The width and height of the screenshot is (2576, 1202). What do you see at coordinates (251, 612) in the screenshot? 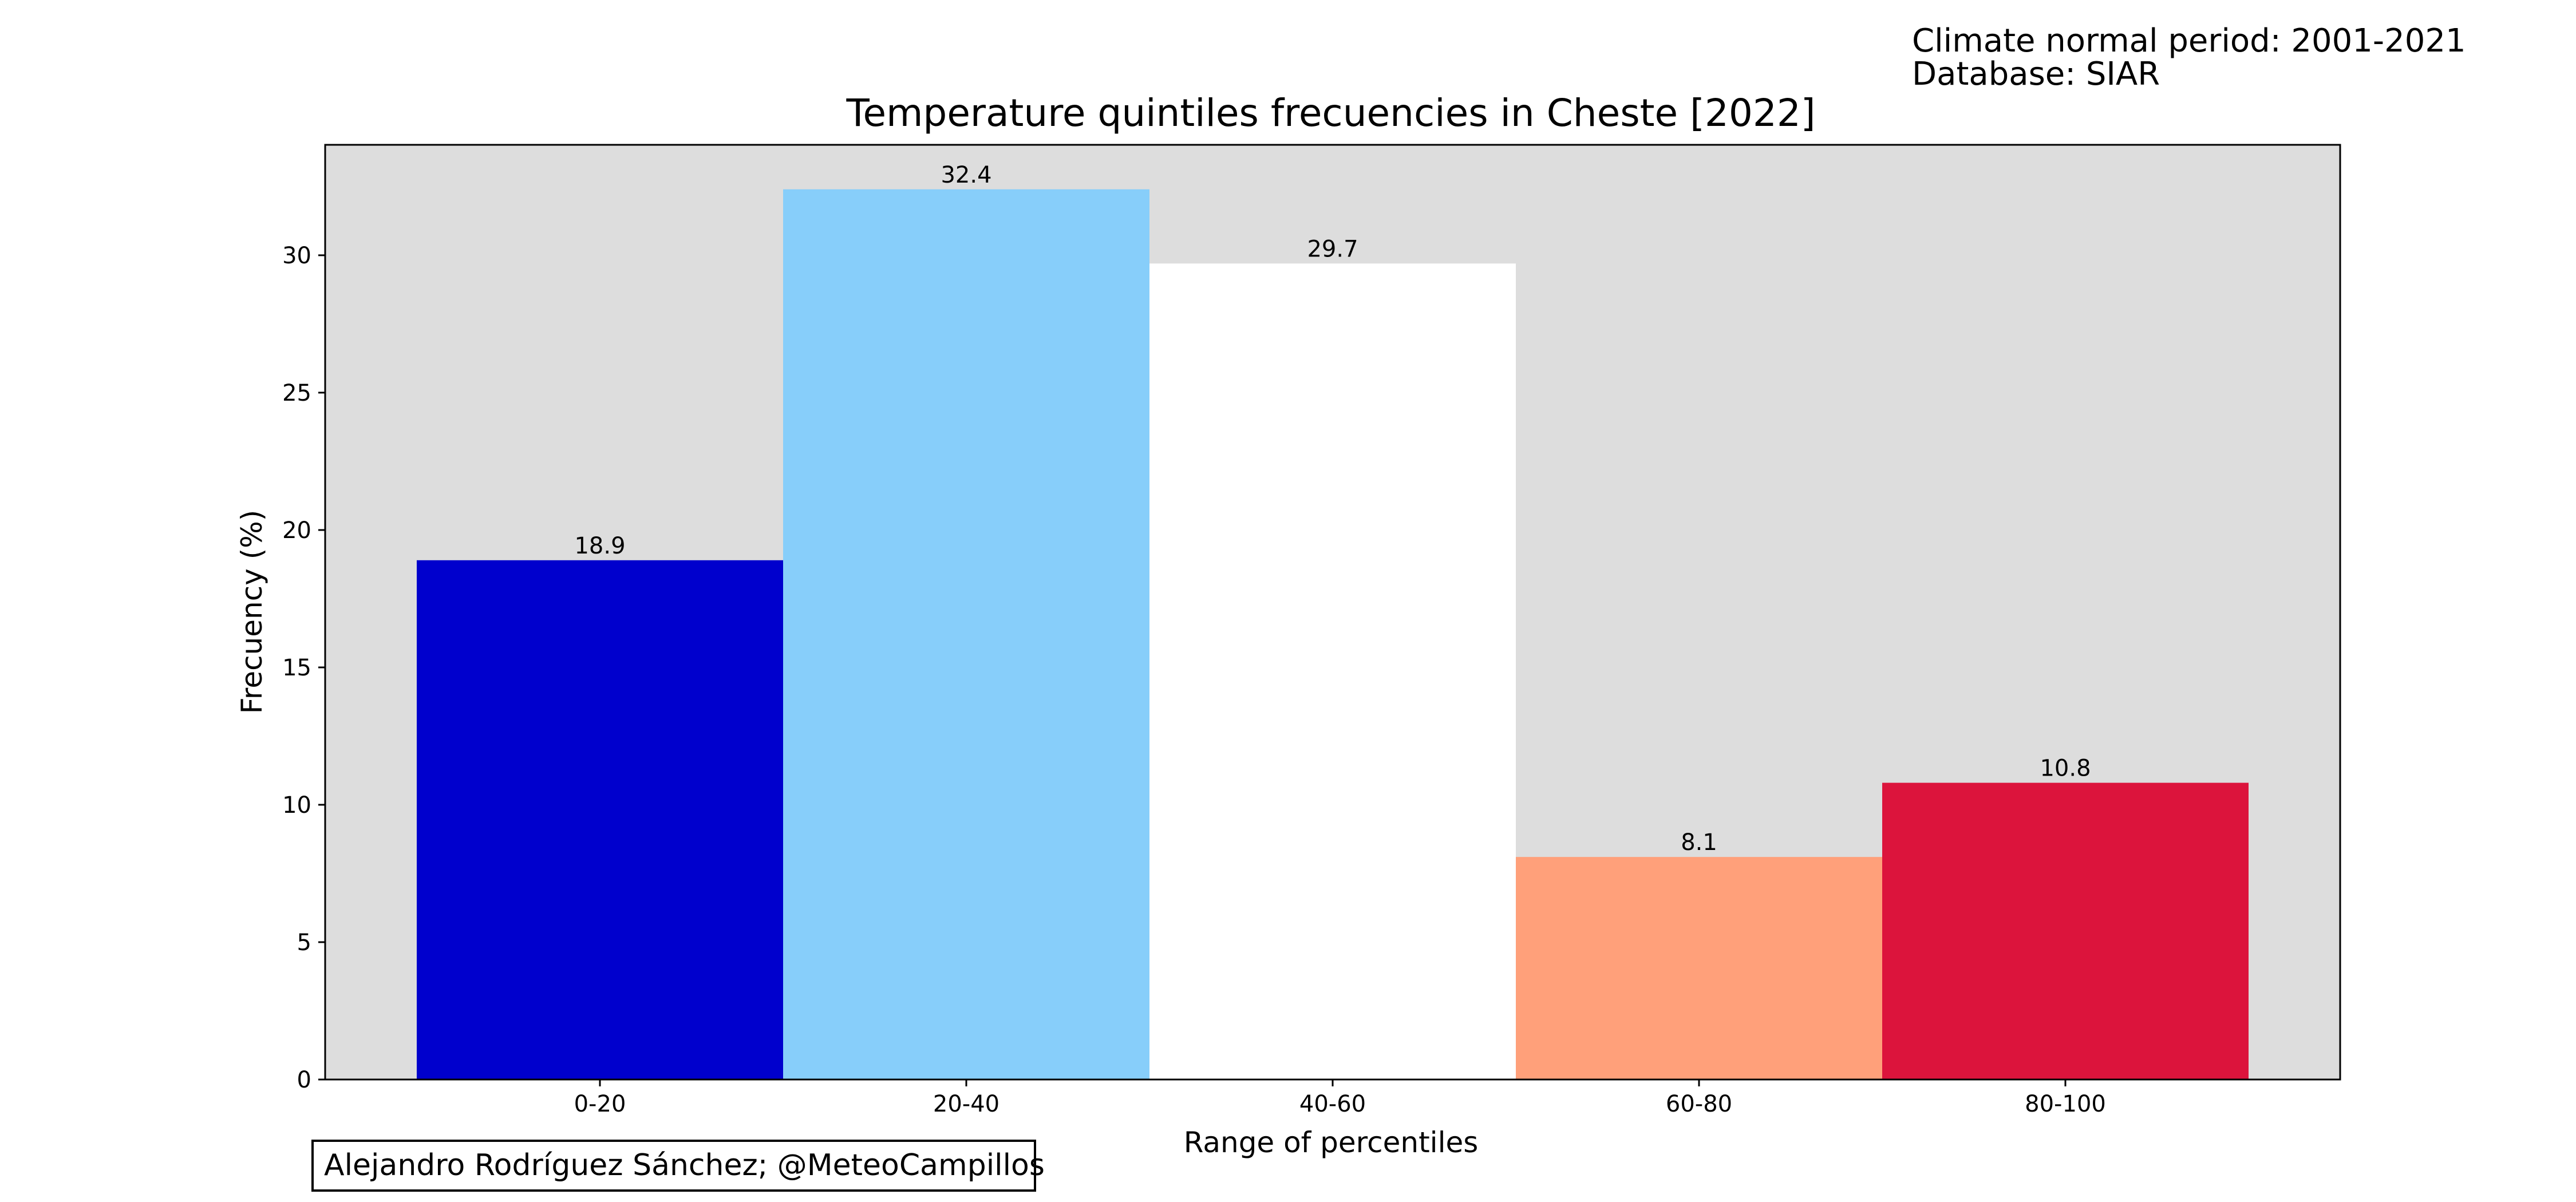
I see `y-axis-label: Frecuency (%)` at bounding box center [251, 612].